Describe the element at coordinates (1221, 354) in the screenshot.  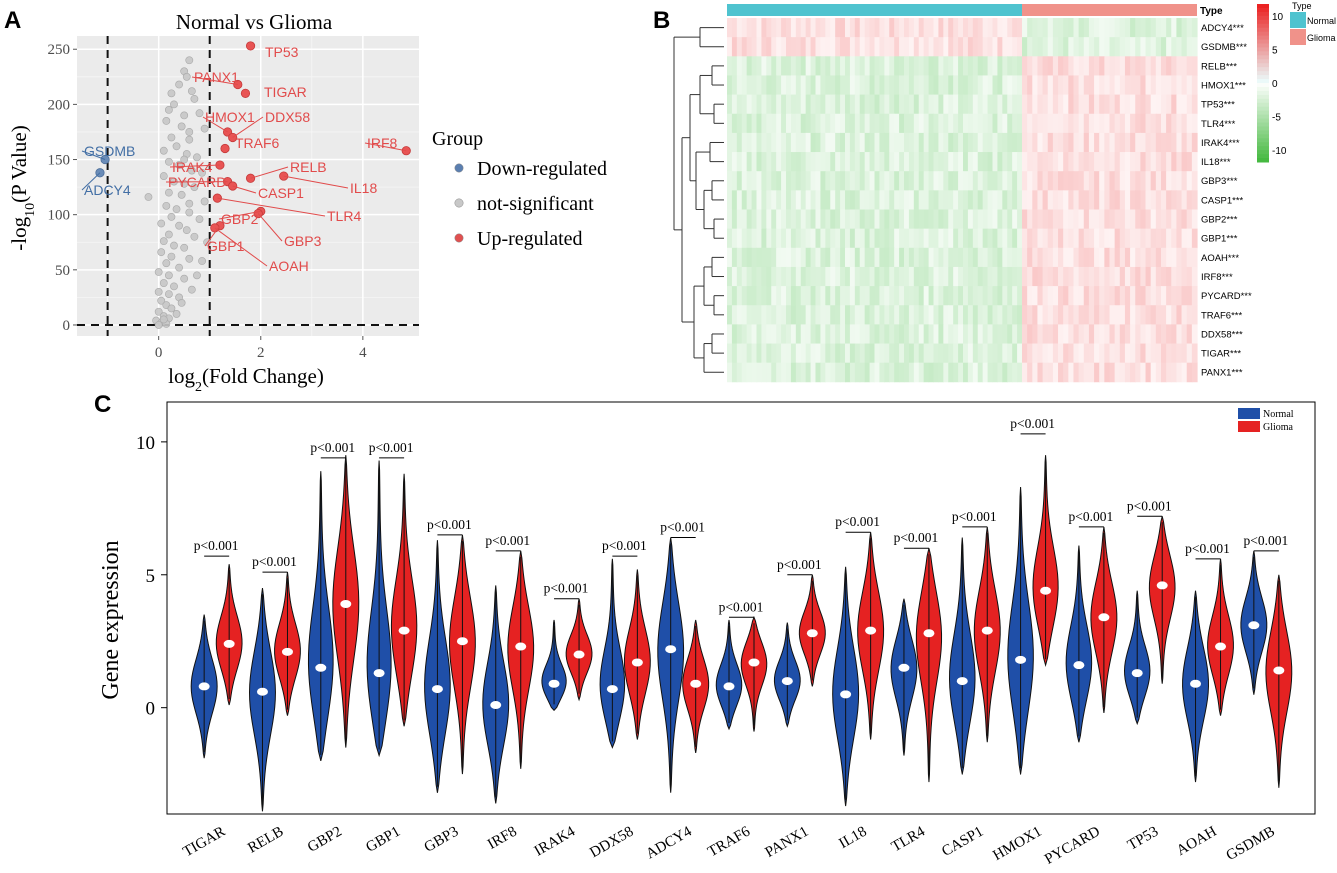
I see `heatmap-row-label: TIGAR***` at that location.